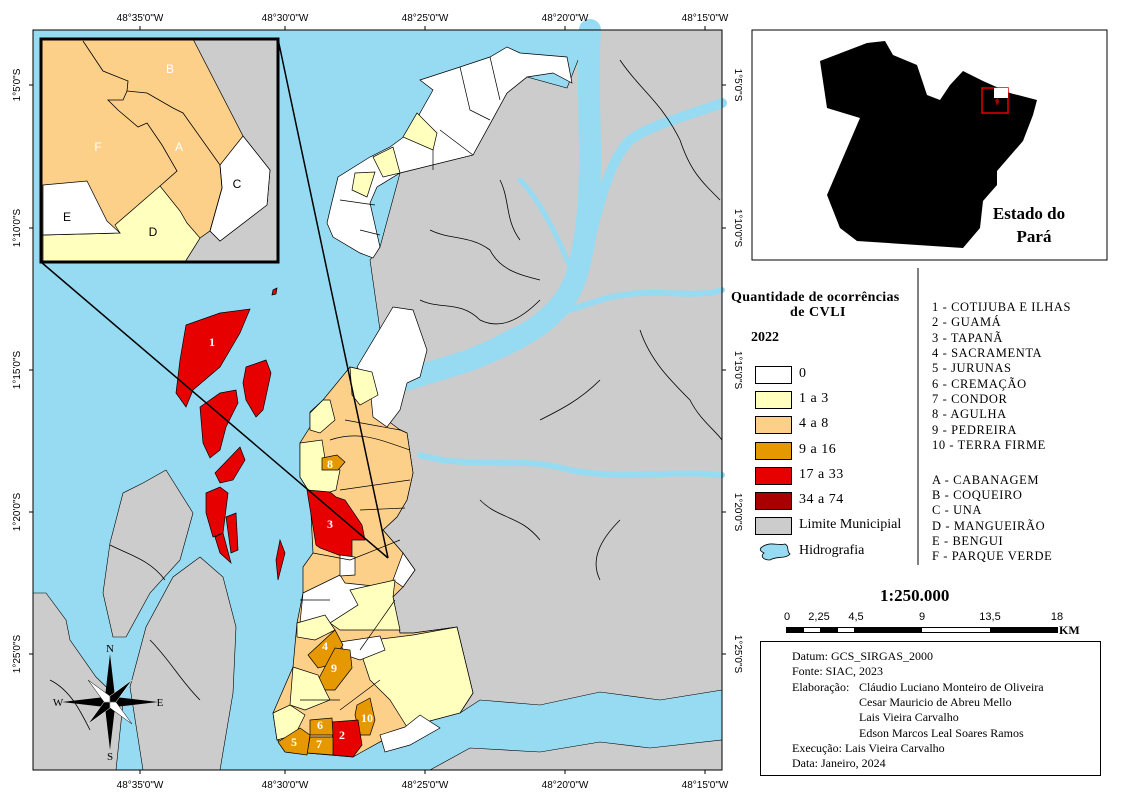 This screenshot has height=794, width=1122. I want to click on compass-n: N, so click(110, 649).